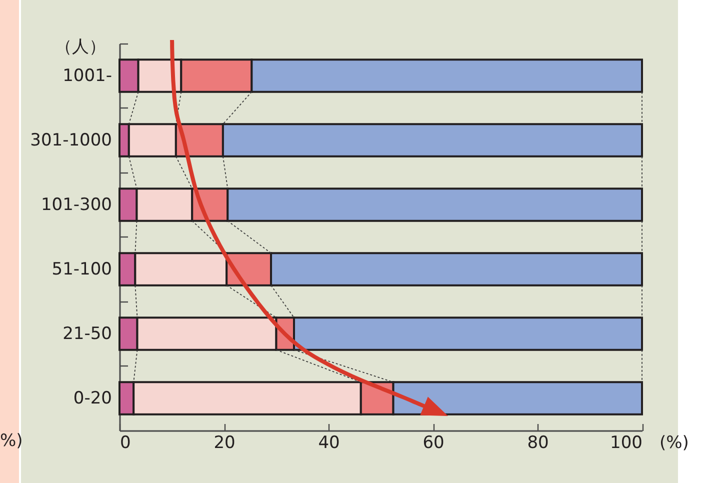 The width and height of the screenshot is (707, 483). Describe the element at coordinates (125, 443) in the screenshot. I see `x-tick-label: 0` at that location.